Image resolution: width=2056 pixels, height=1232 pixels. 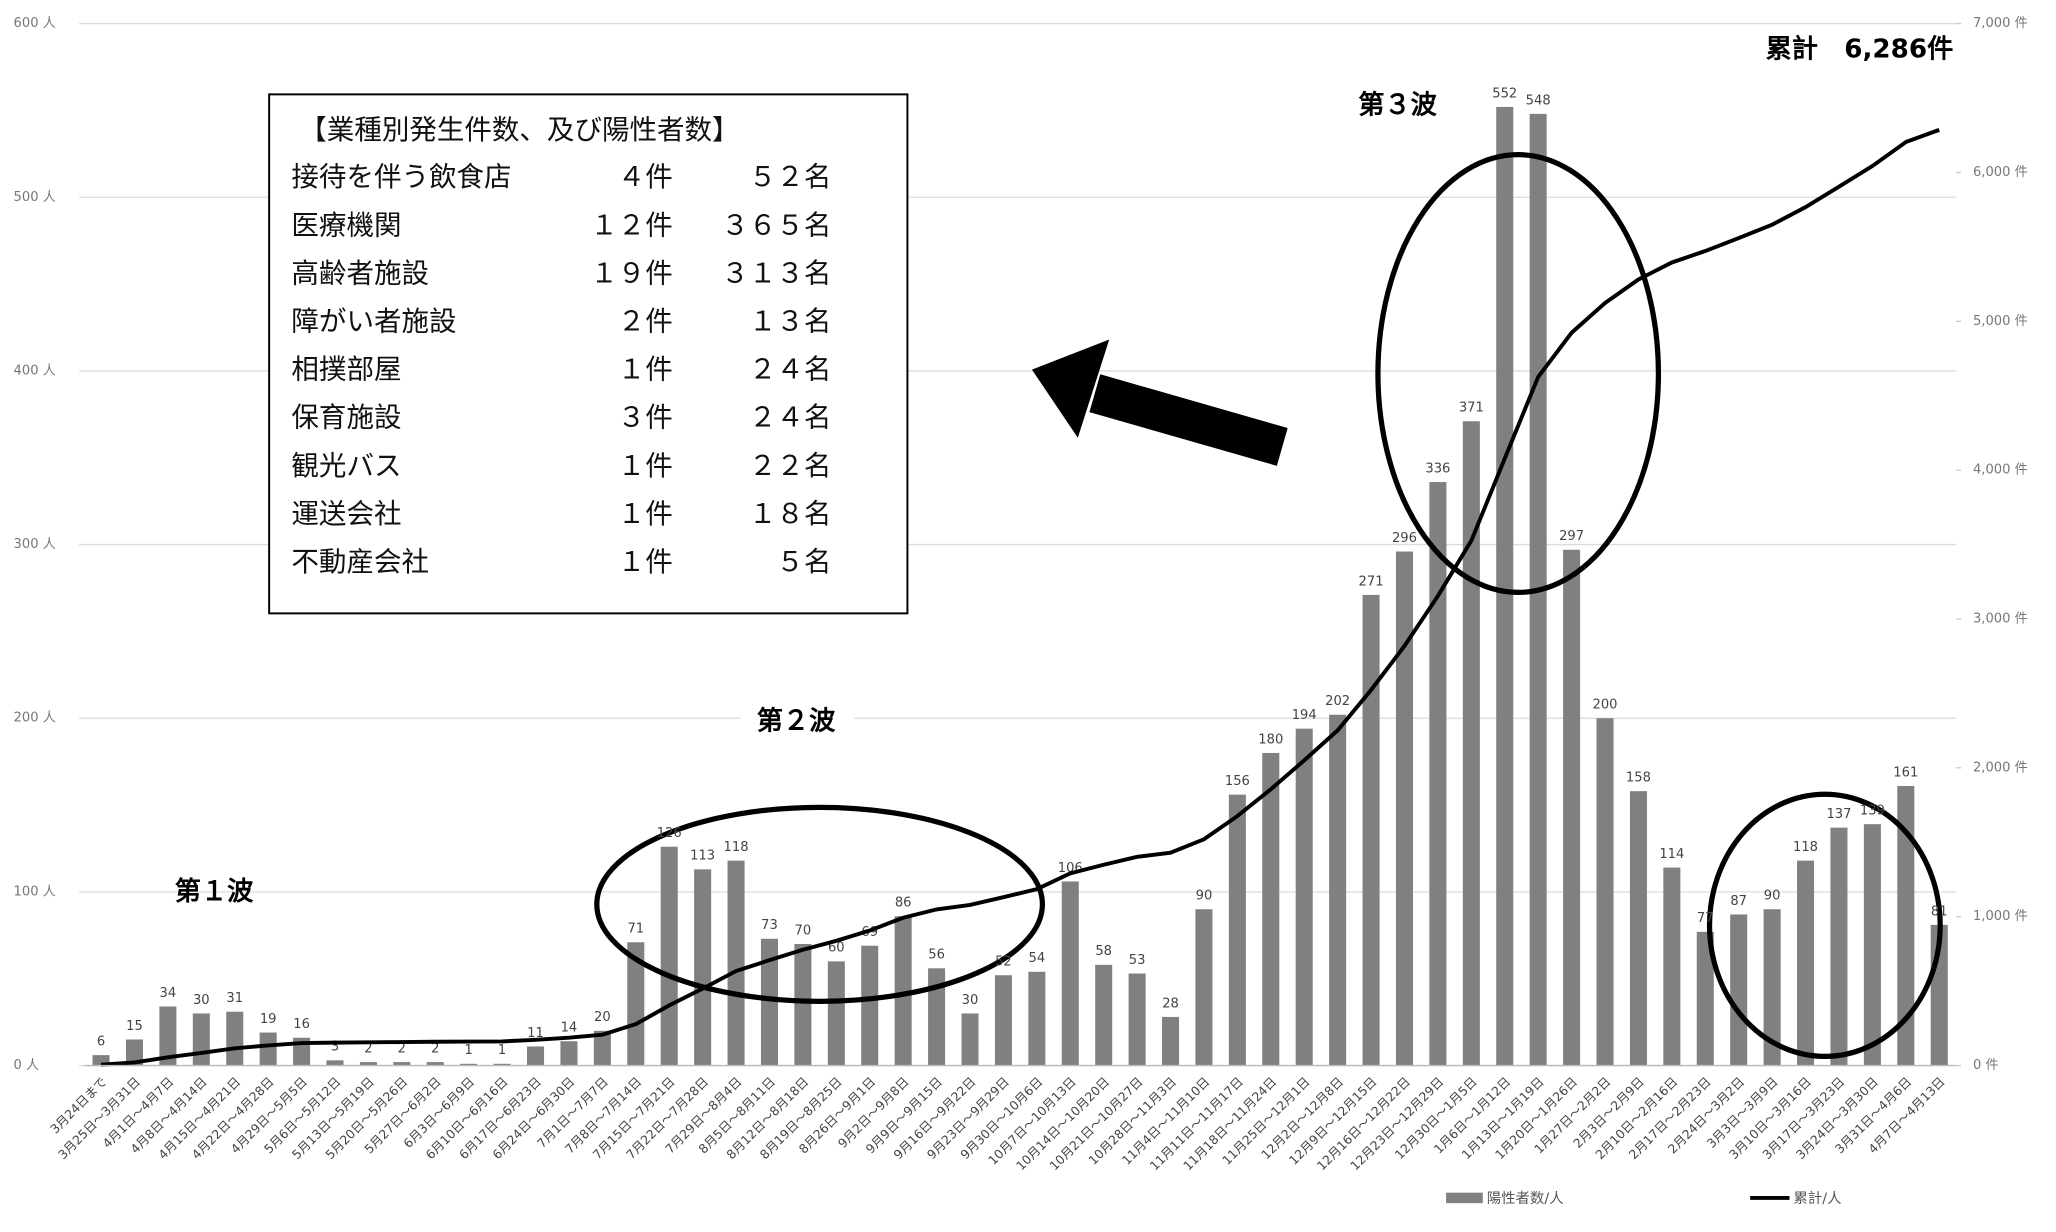 I want to click on data-label: 31, so click(x=234, y=998).